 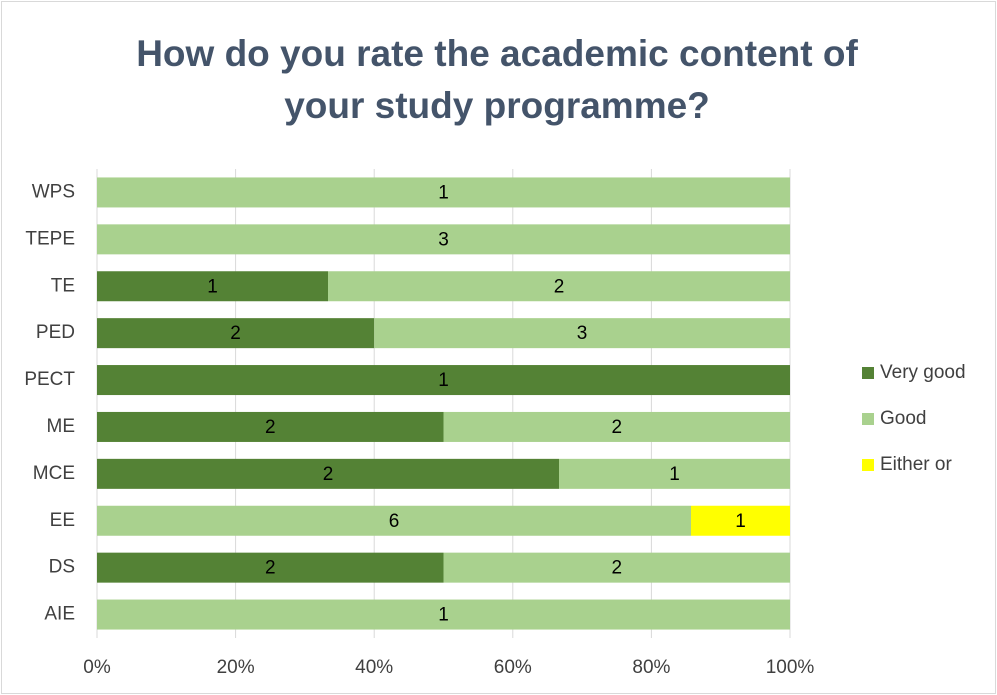 I want to click on y-tick-label: AIE, so click(x=59, y=614).